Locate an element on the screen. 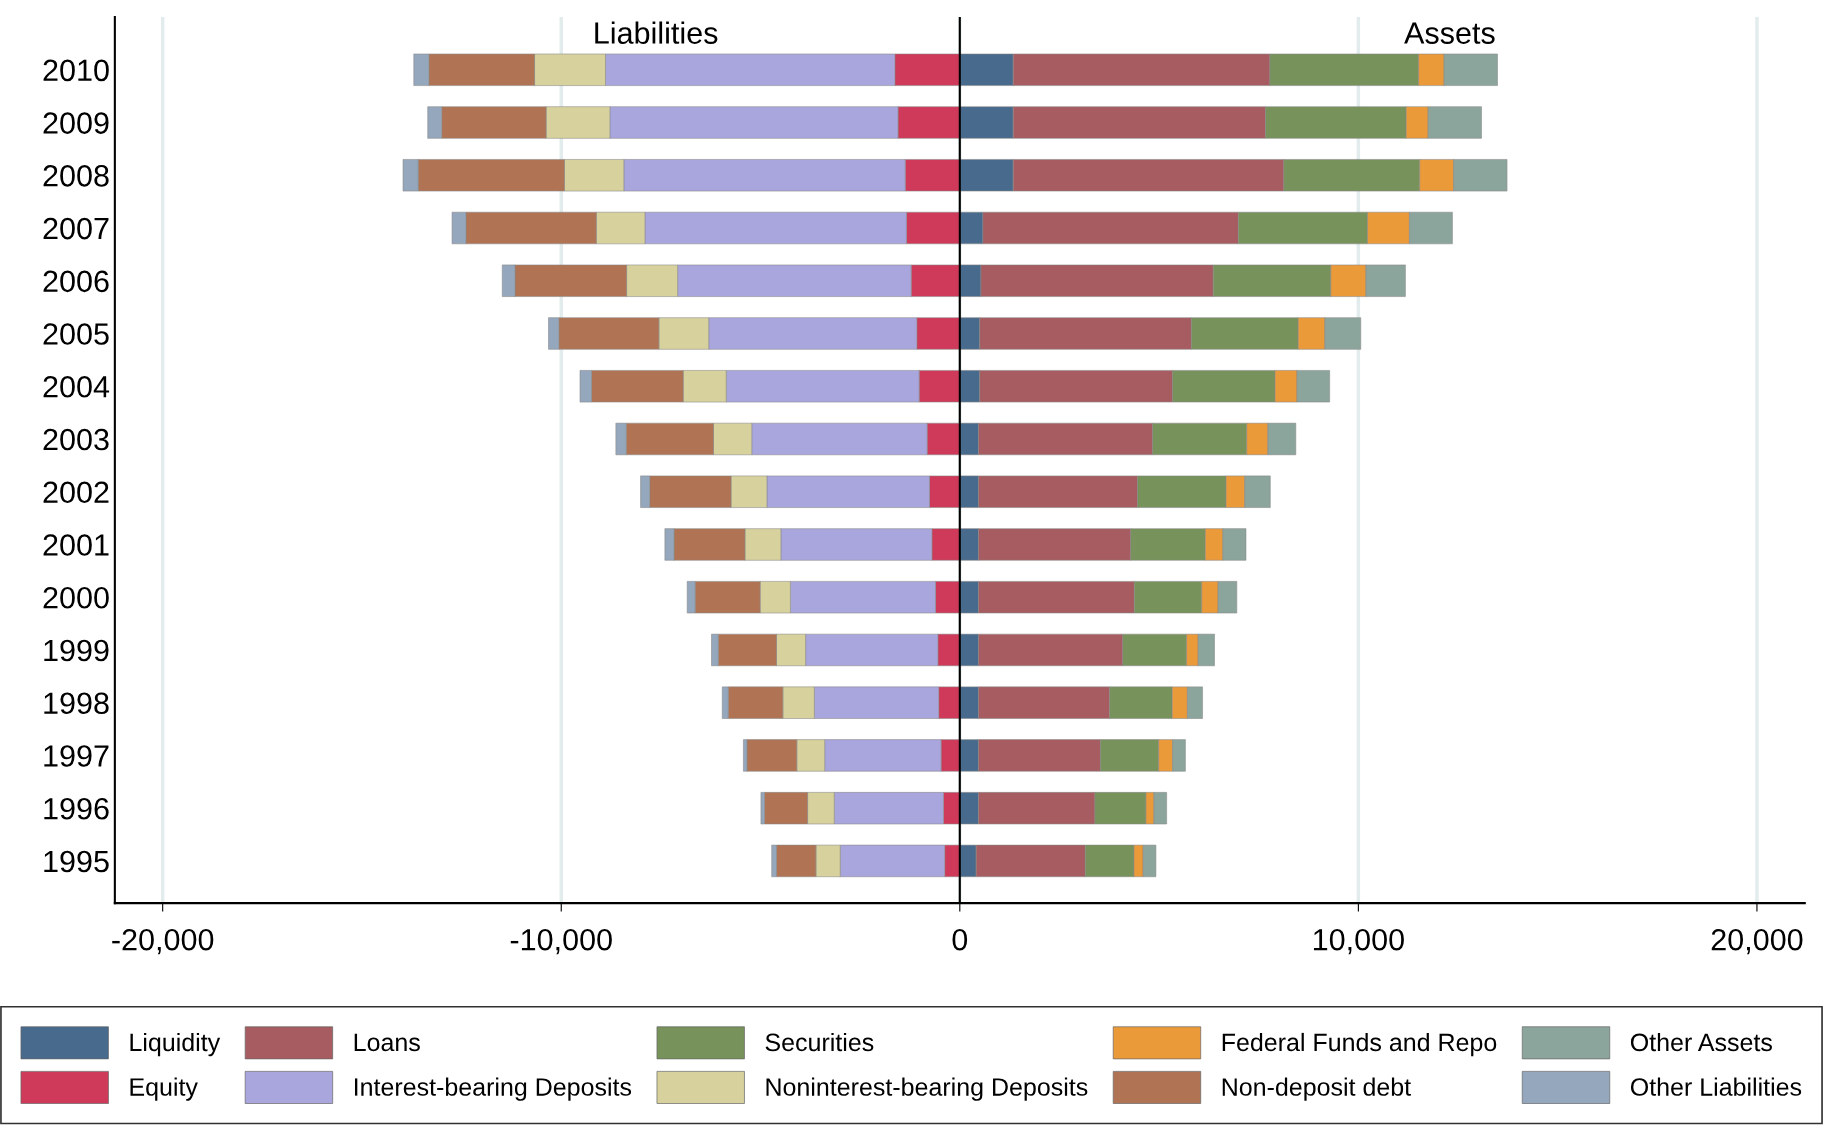  y-tick-label: 2009 is located at coordinates (76, 123).